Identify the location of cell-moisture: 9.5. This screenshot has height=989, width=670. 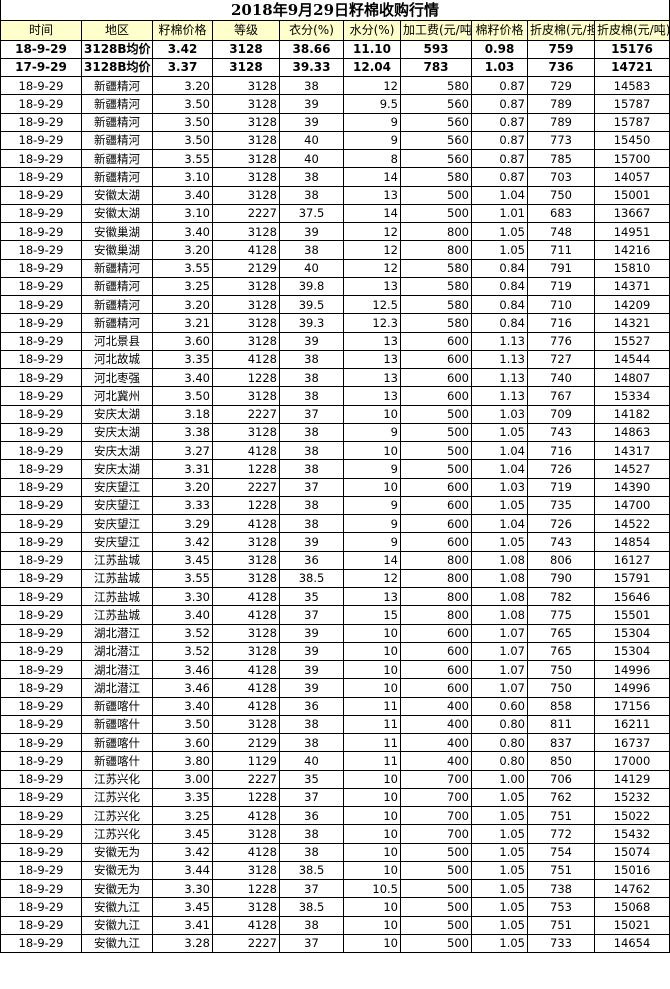
(372, 104).